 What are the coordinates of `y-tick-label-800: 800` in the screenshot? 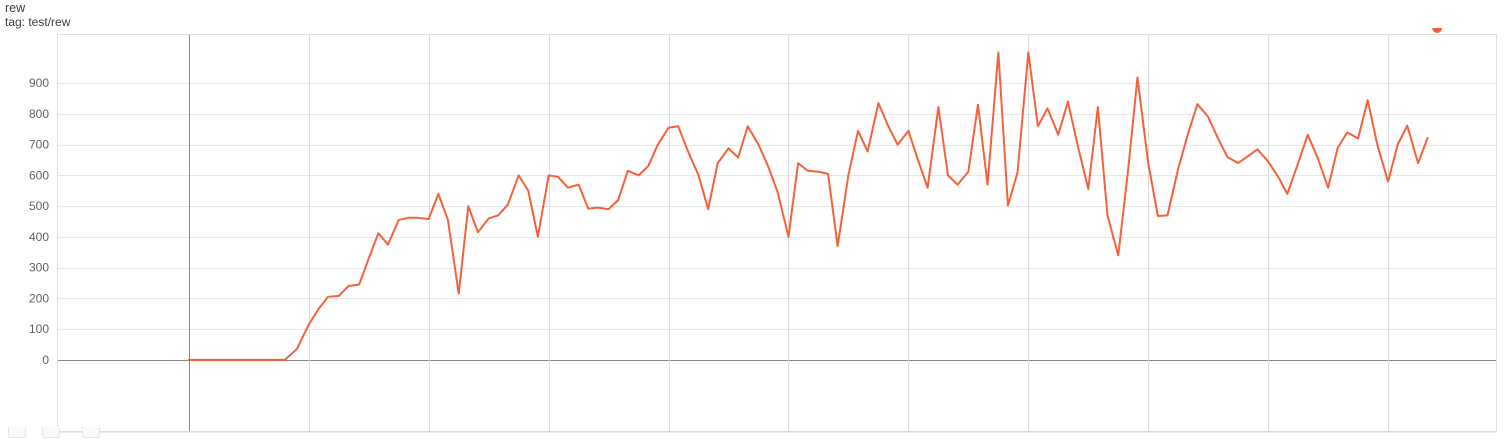 It's located at (39, 114).